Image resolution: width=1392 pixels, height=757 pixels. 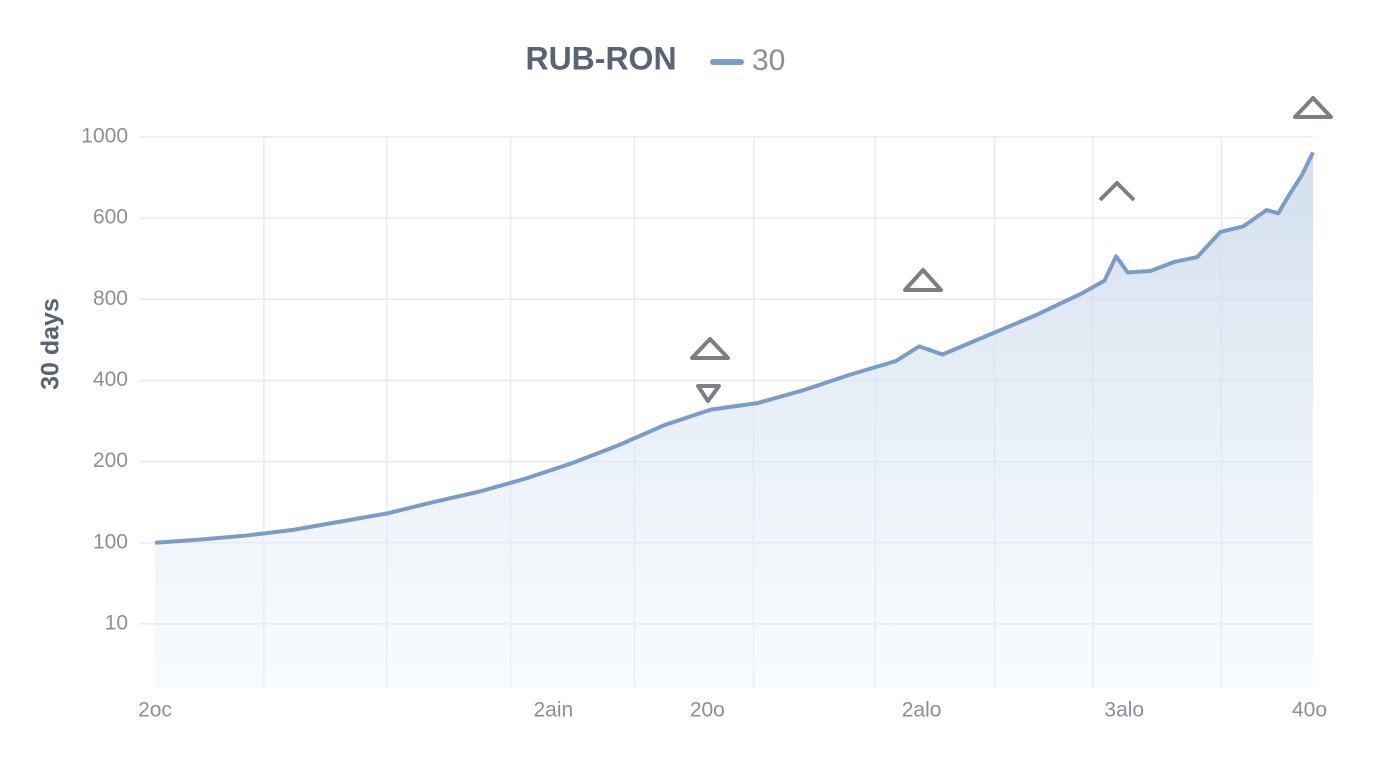 What do you see at coordinates (1309, 710) in the screenshot?
I see `x-tick-label: 40o` at bounding box center [1309, 710].